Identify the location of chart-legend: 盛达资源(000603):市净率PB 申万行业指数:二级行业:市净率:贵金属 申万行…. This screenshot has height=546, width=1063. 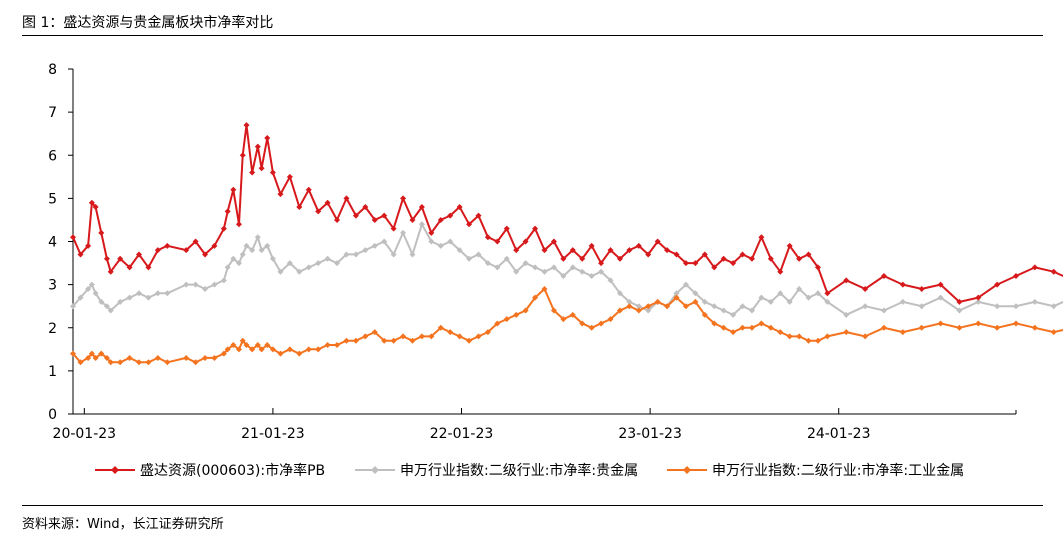
(529, 470).